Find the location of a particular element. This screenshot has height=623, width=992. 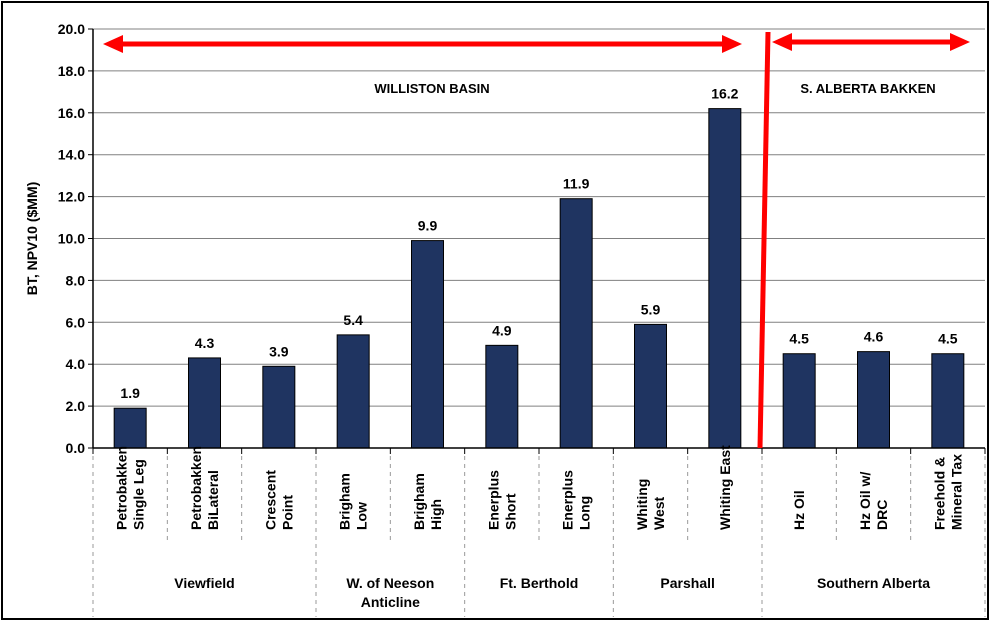

category-label: Low is located at coordinates (362, 516).